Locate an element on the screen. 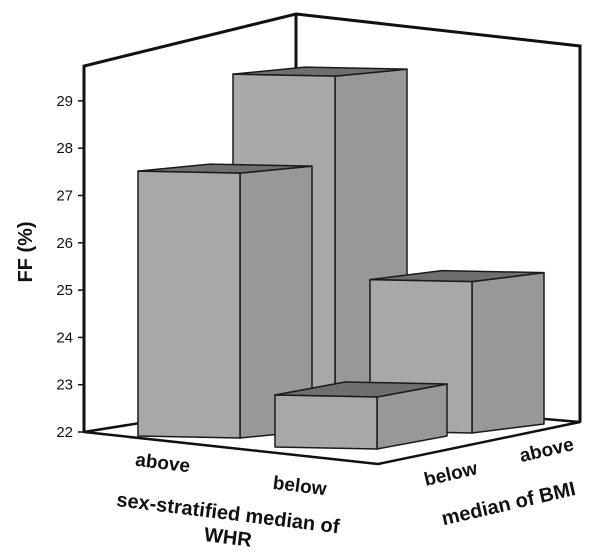 This screenshot has height=556, width=600. x-axis-title-line2: WHR is located at coordinates (228, 538).